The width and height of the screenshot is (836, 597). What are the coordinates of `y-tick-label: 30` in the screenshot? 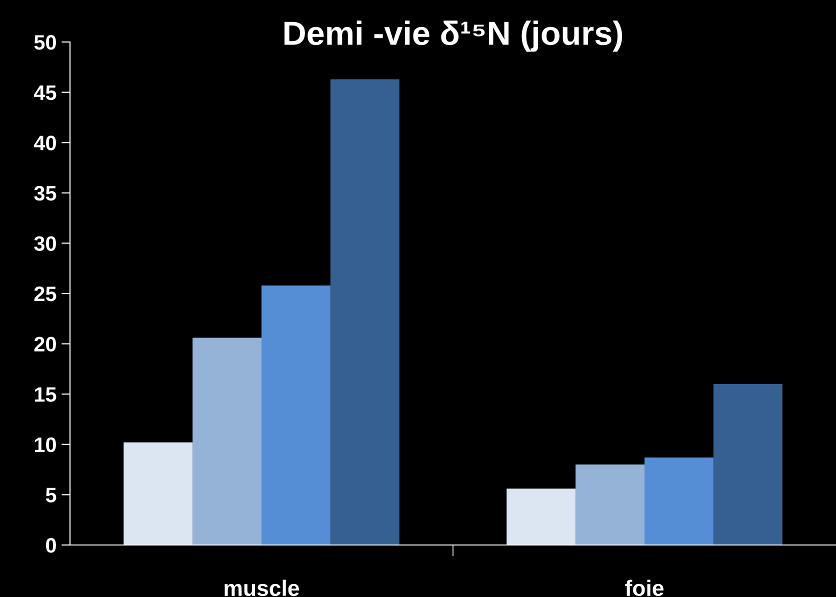 It's located at (45, 243).